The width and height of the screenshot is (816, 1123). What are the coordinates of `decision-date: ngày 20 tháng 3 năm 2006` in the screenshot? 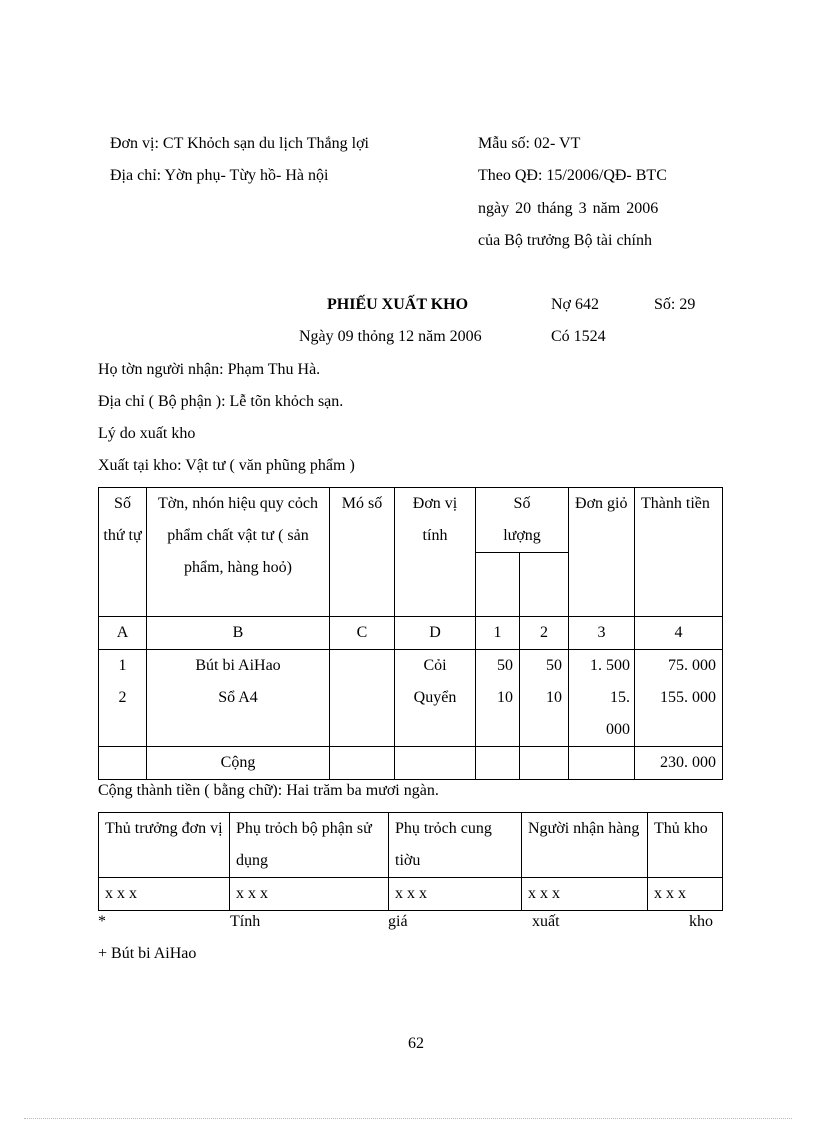 It's located at (568, 208).